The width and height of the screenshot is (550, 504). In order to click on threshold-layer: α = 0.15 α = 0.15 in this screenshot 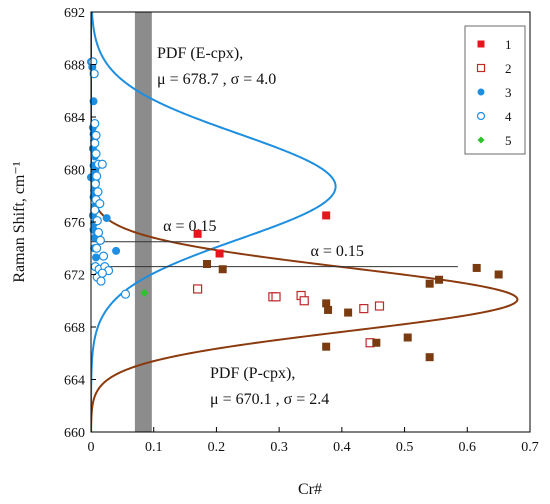, I will do `click(274, 243)`.